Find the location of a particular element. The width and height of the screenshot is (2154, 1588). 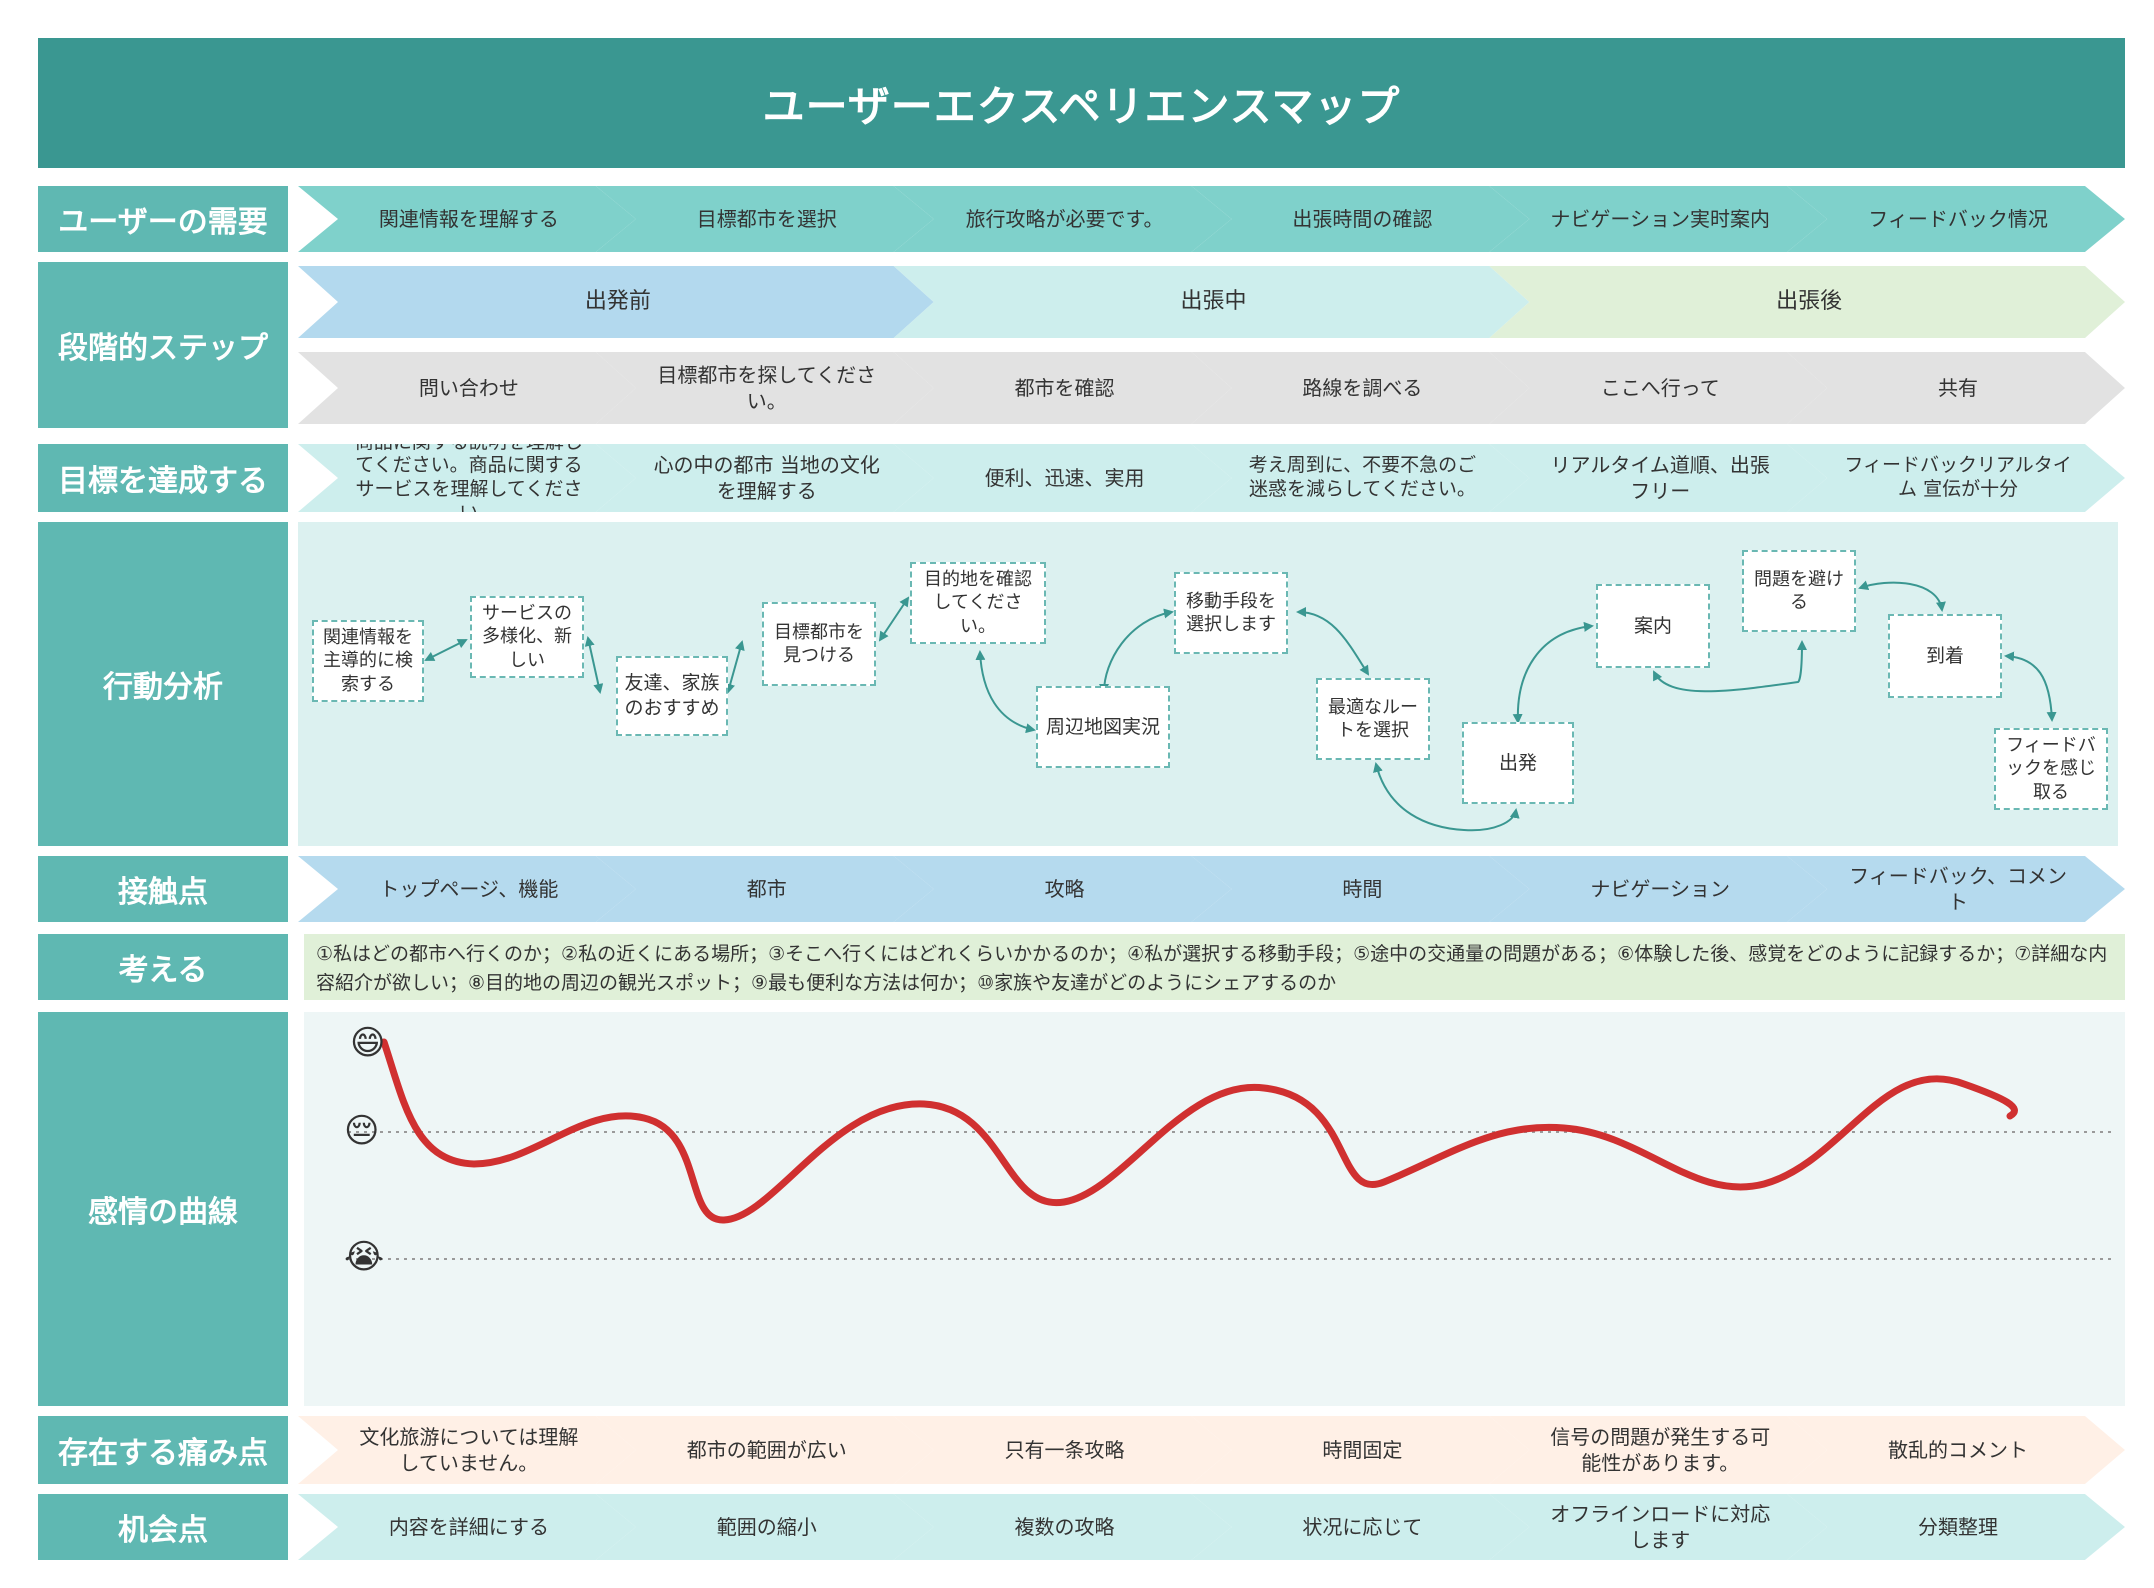

action-box: 移動手段を選択します is located at coordinates (1231, 613).